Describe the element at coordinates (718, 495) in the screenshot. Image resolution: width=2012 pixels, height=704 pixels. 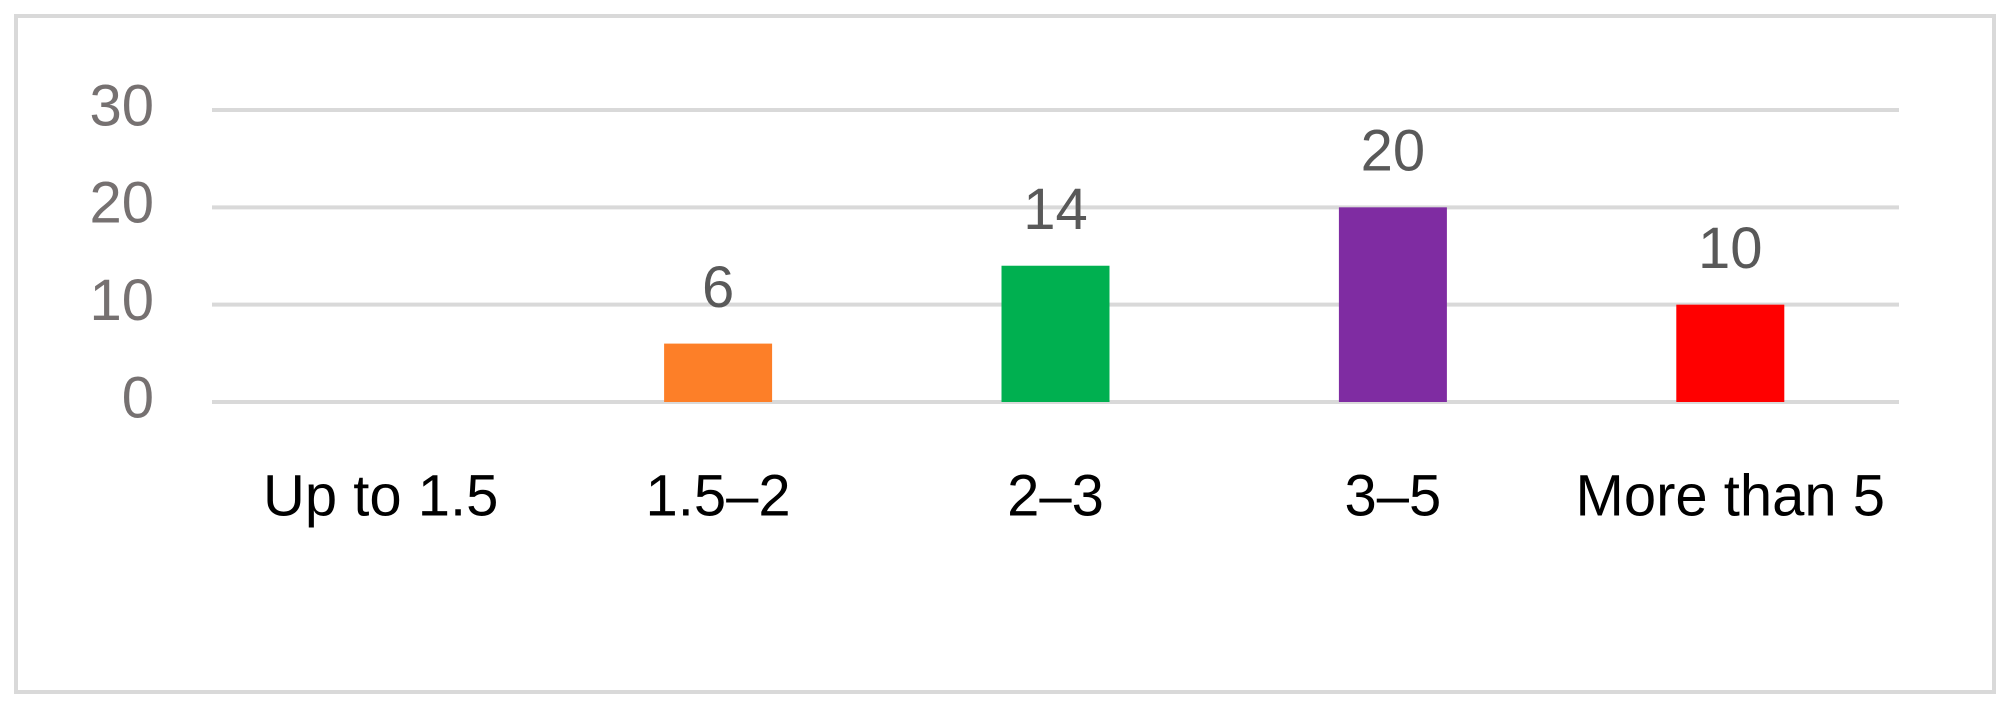
I see `x-tick-label: 1.5–2` at that location.